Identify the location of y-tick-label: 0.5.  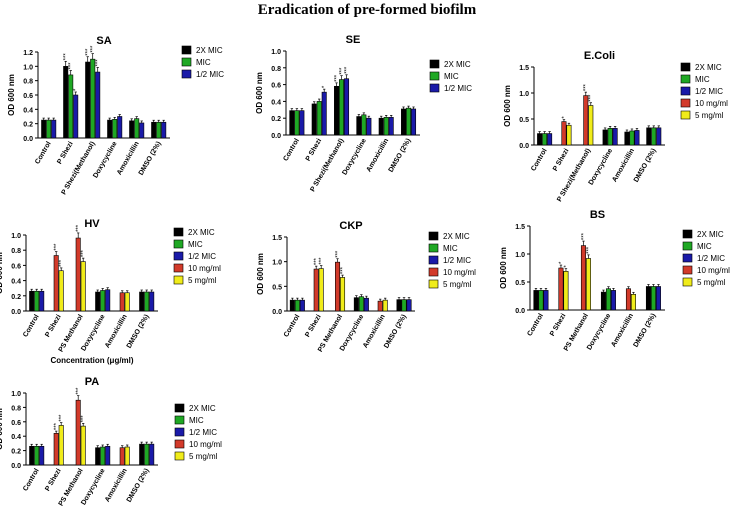
(520, 283).